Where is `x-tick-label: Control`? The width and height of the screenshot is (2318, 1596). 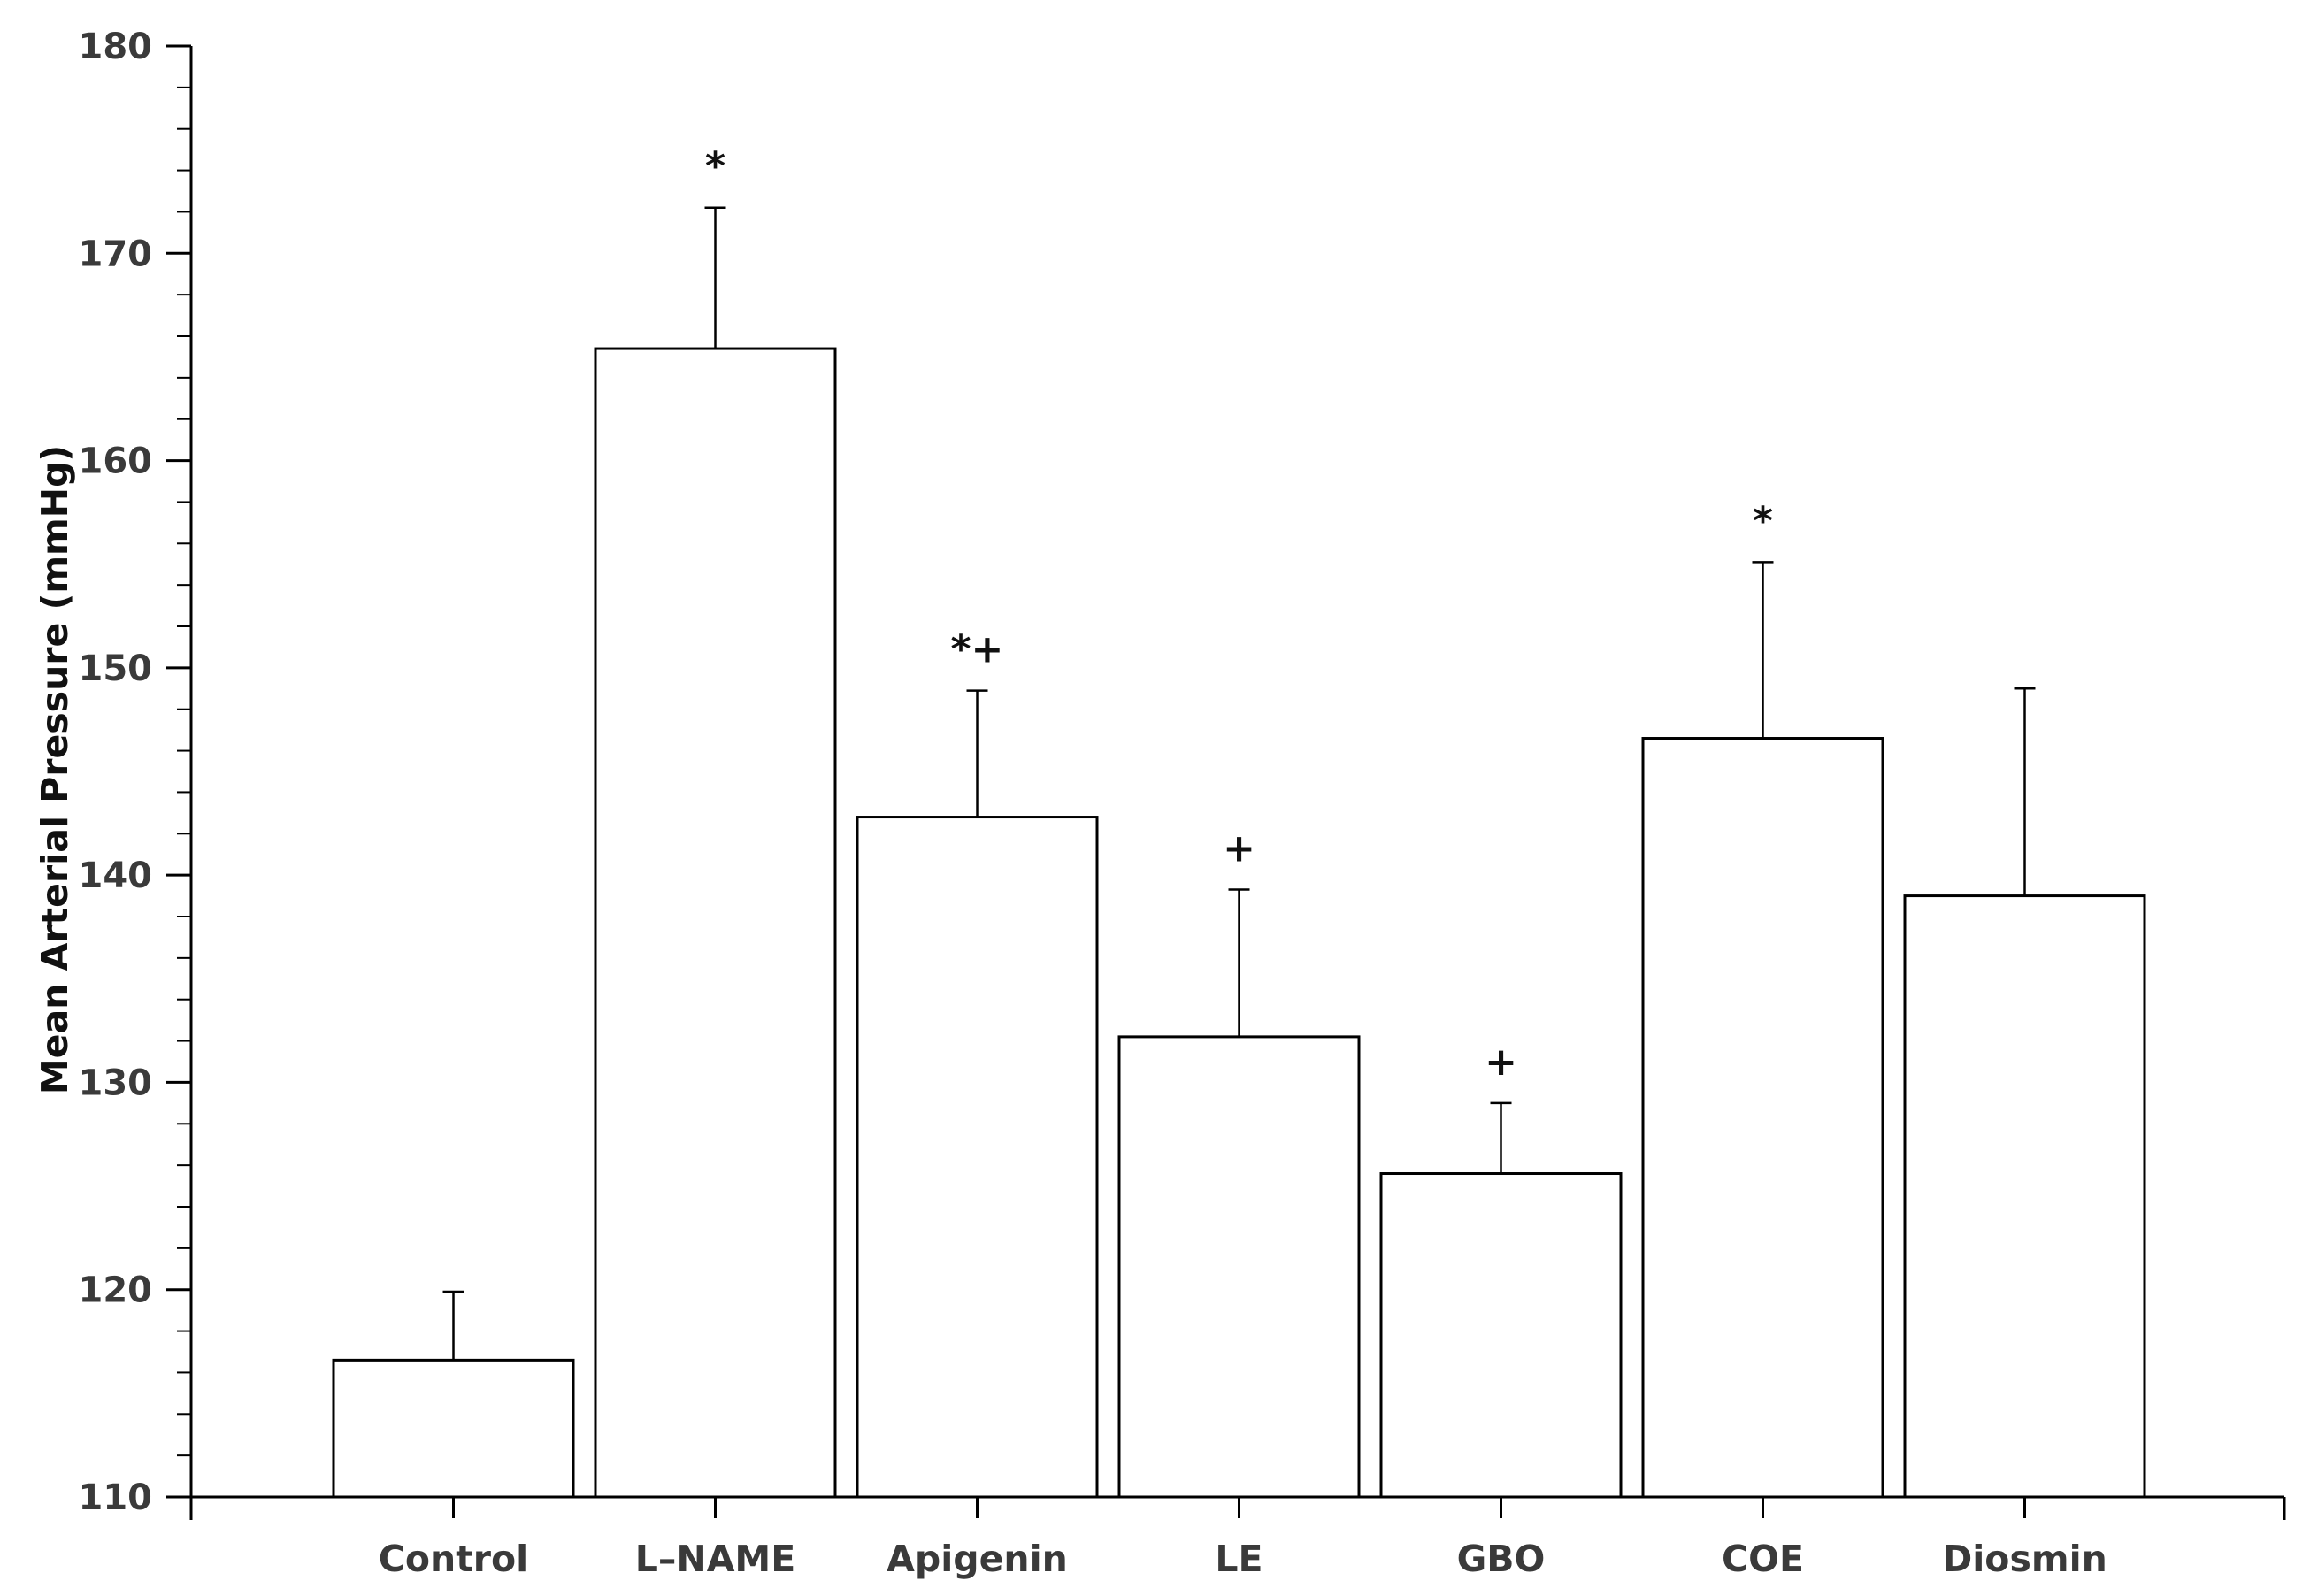
x-tick-label: Control is located at coordinates (454, 1559).